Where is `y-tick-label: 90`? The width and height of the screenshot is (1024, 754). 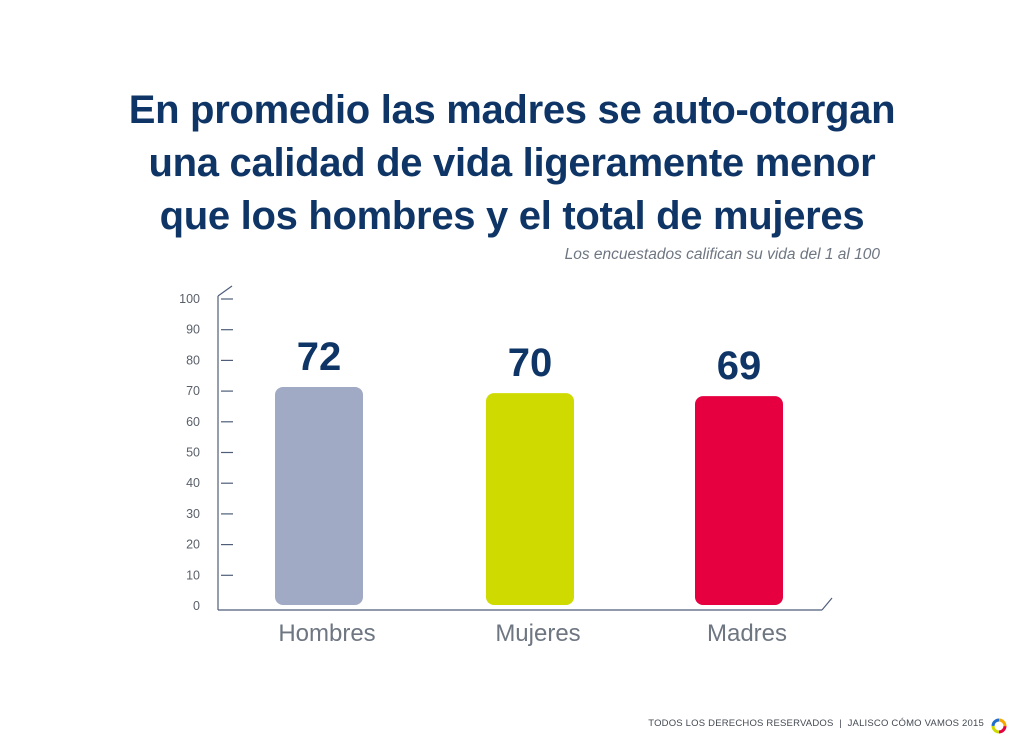
y-tick-label: 90 is located at coordinates (193, 330).